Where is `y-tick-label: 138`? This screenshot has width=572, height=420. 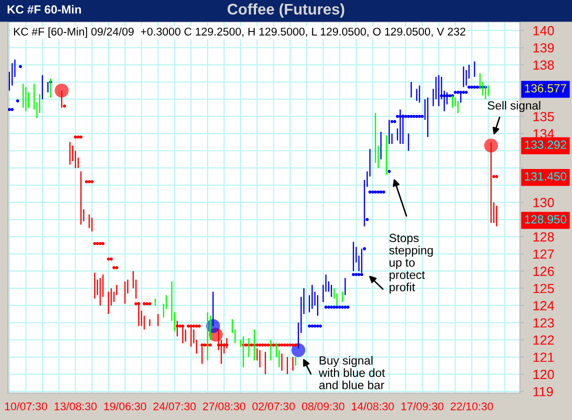 y-tick-label: 138 is located at coordinates (543, 65).